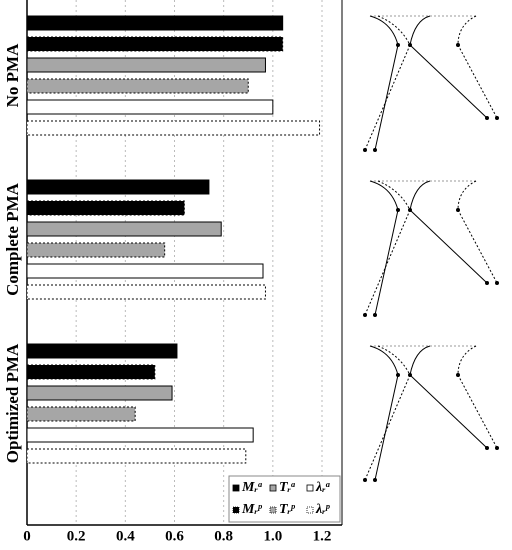 This screenshot has width=512, height=550. I want to click on legend-label: λᵣᵃ, so click(322, 487).